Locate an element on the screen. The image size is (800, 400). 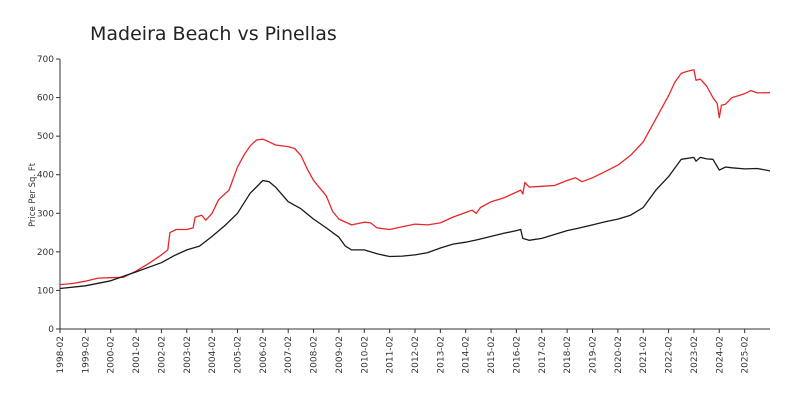
x-tick-label: 2007-02 is located at coordinates (289, 355).